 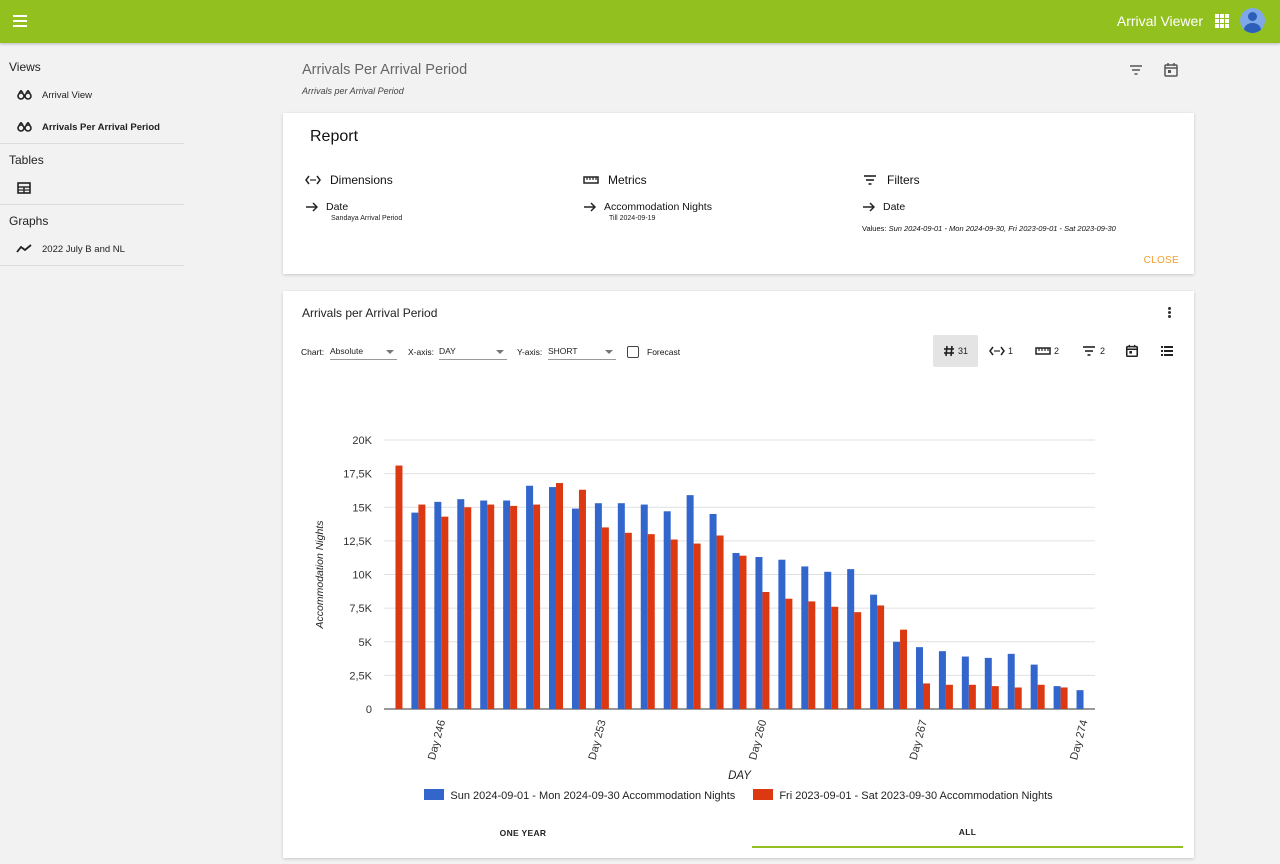 What do you see at coordinates (1161, 260) in the screenshot?
I see `close-button: CLOSE` at bounding box center [1161, 260].